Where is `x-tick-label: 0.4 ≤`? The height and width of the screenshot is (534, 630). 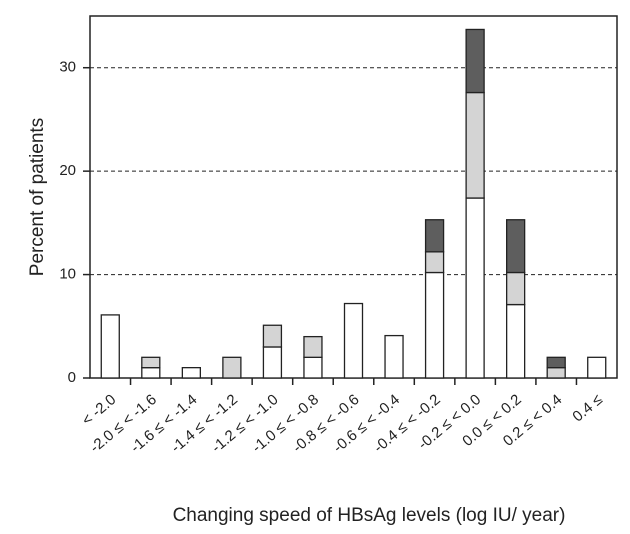 x-tick-label: 0.4 ≤ is located at coordinates (587, 408).